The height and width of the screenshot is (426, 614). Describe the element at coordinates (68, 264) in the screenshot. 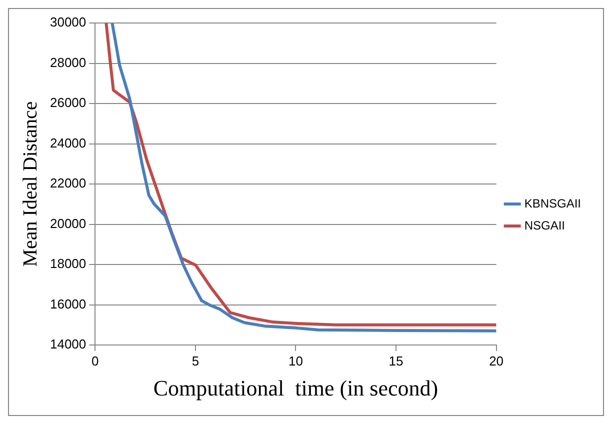

I see `y-tick-label: 18000` at that location.